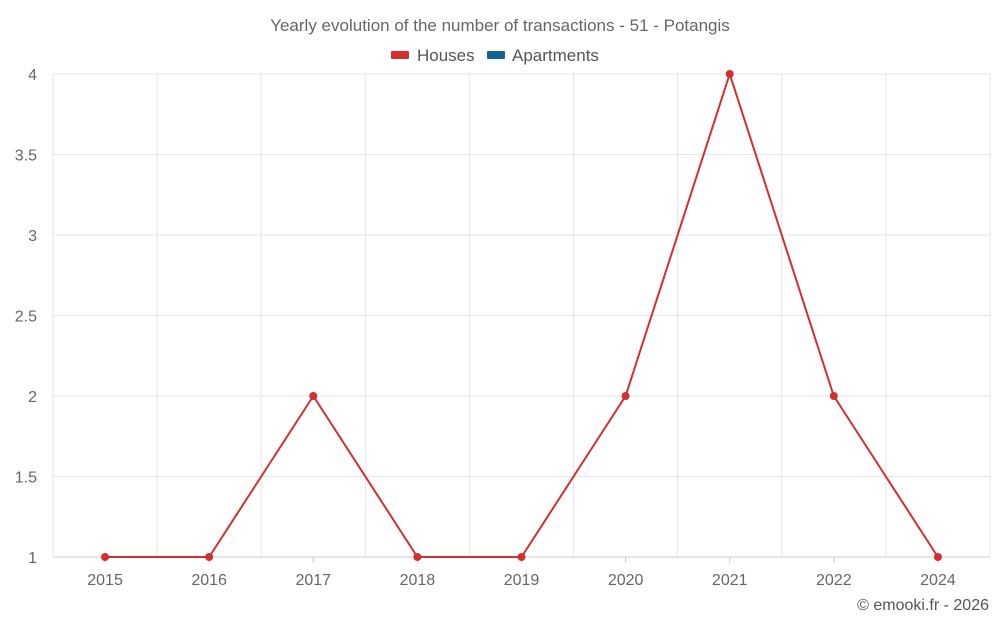  What do you see at coordinates (26, 317) in the screenshot?
I see `y-tick-label: 2.5` at bounding box center [26, 317].